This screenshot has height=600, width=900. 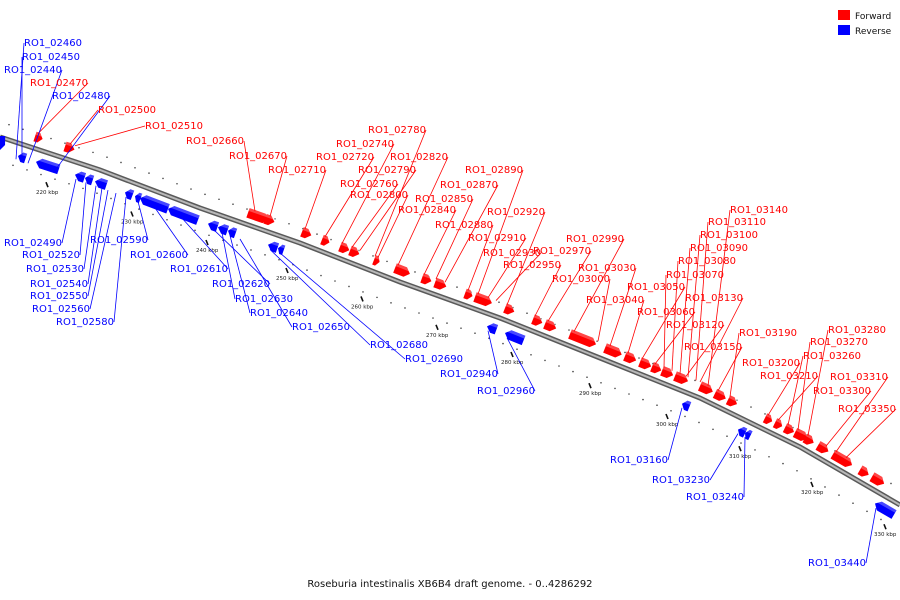 I want to click on gene-label: RO1_03160, so click(x=639, y=460).